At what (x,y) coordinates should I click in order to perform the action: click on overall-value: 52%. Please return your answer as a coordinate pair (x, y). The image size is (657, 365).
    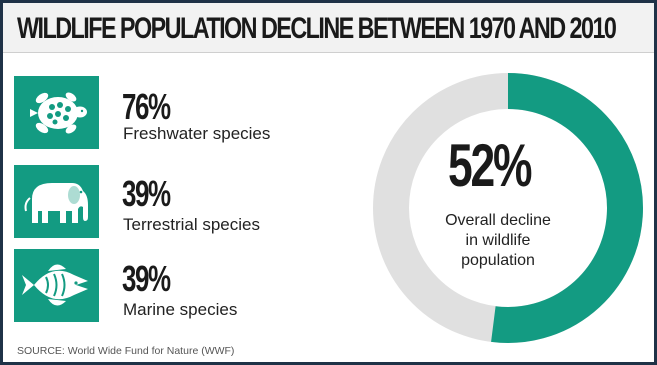
    Looking at the image, I should click on (490, 165).